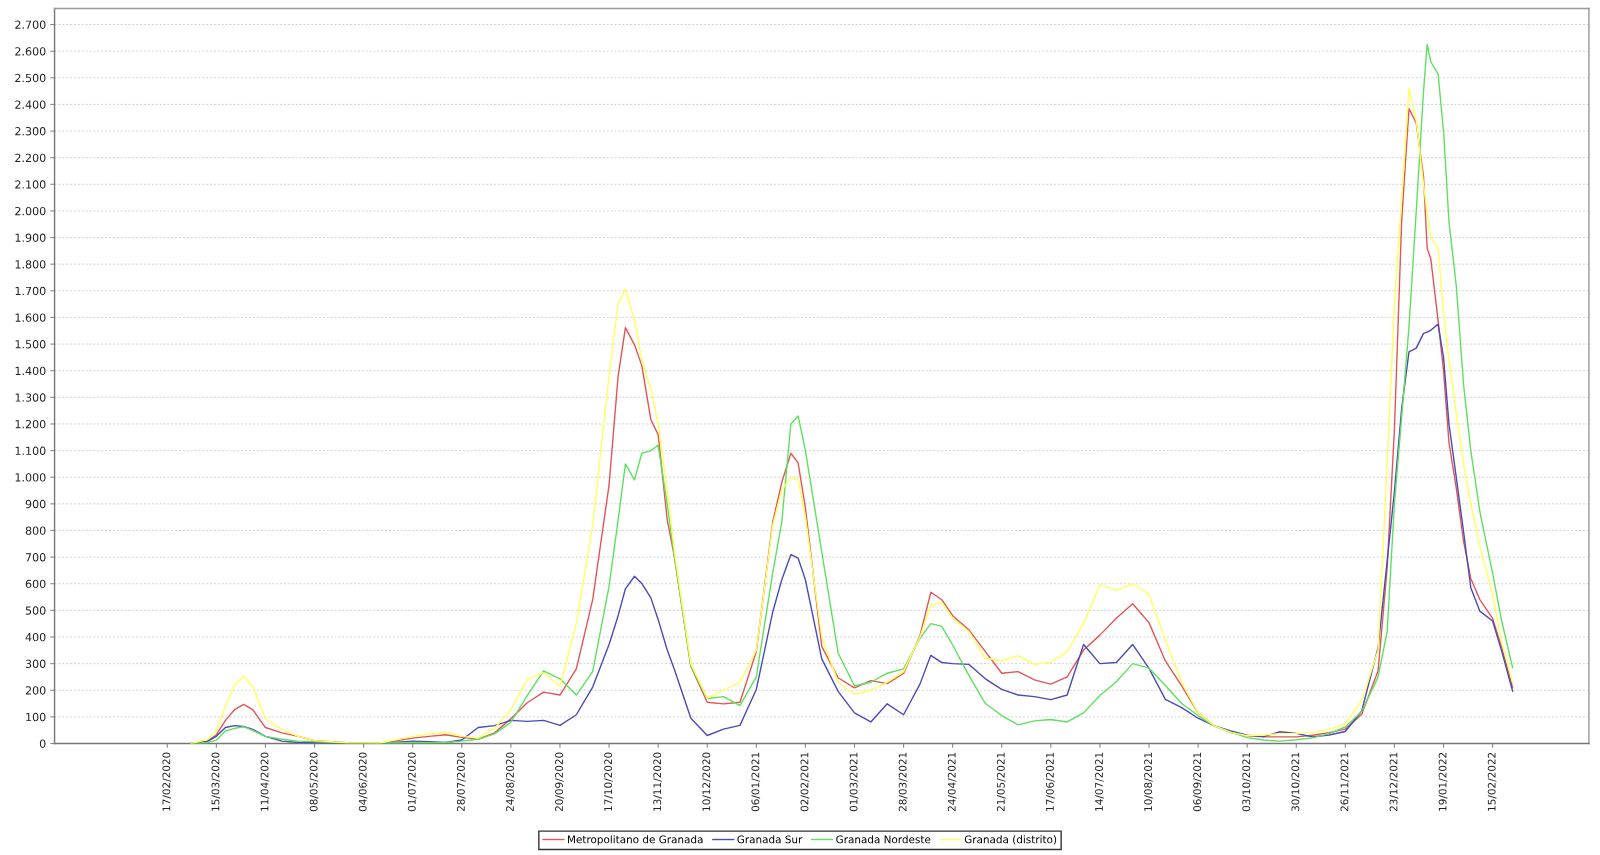 This screenshot has height=855, width=1600. What do you see at coordinates (35, 690) in the screenshot?
I see `y-tick-label: 200` at bounding box center [35, 690].